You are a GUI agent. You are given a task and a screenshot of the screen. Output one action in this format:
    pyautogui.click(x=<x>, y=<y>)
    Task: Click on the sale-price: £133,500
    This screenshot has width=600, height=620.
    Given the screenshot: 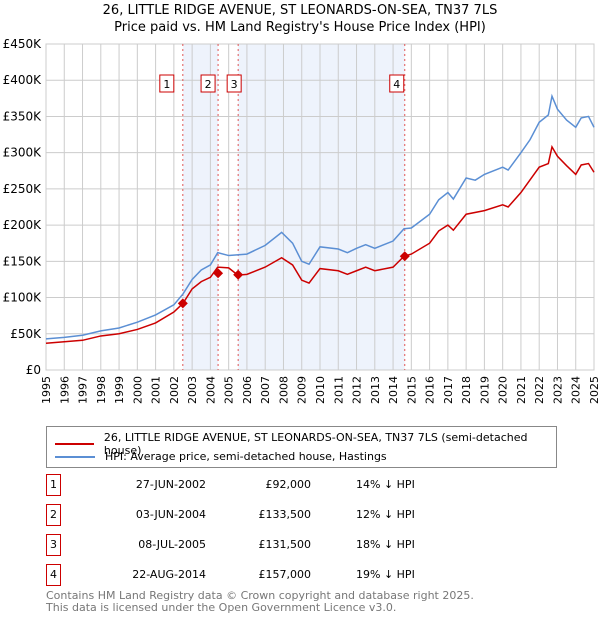 What is the action you would take?
    pyautogui.click(x=285, y=514)
    